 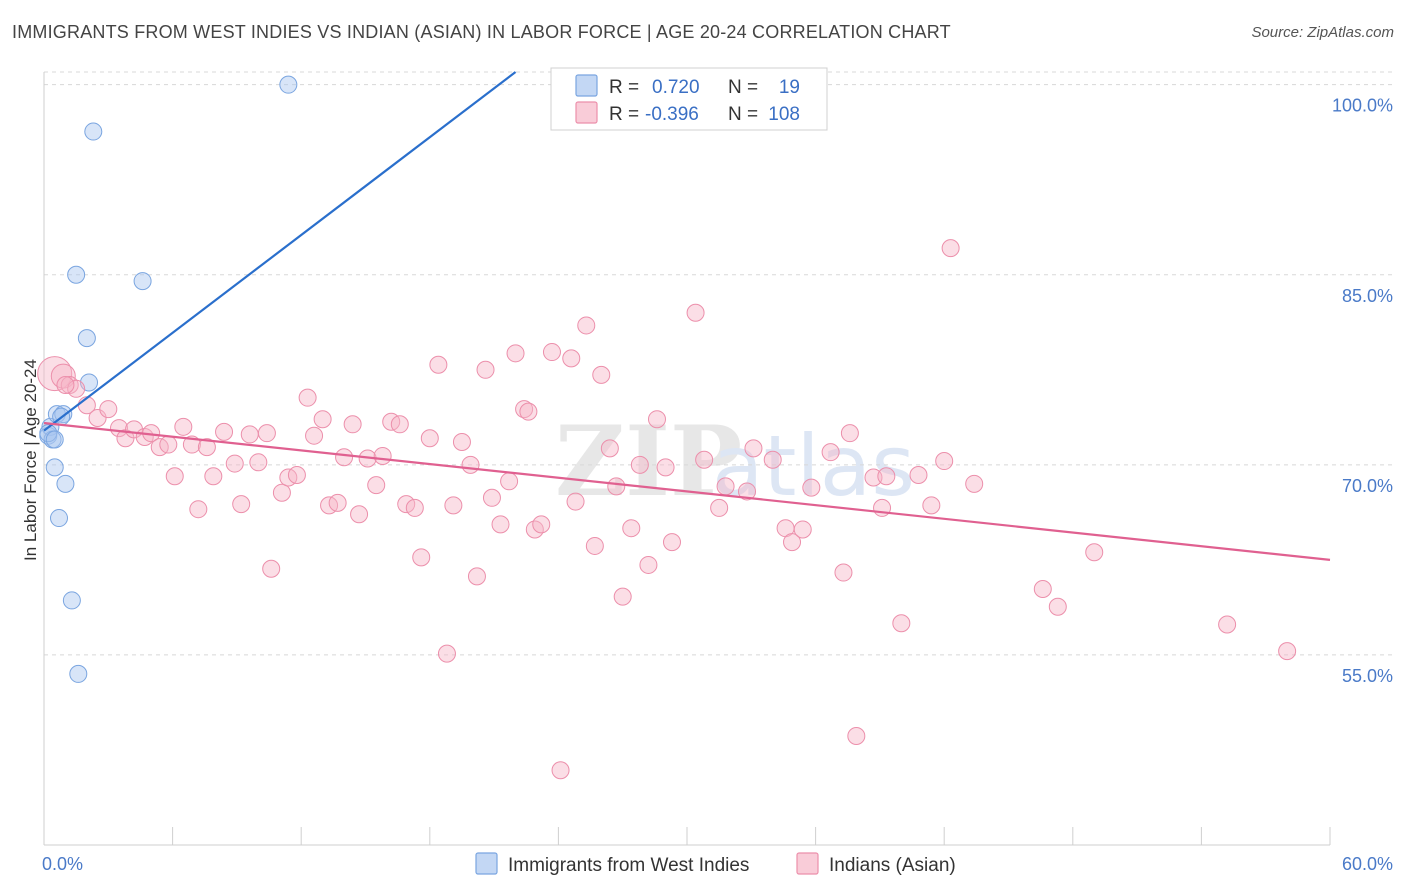 I want to click on legend-swatch-west-indies, so click(x=586, y=85).